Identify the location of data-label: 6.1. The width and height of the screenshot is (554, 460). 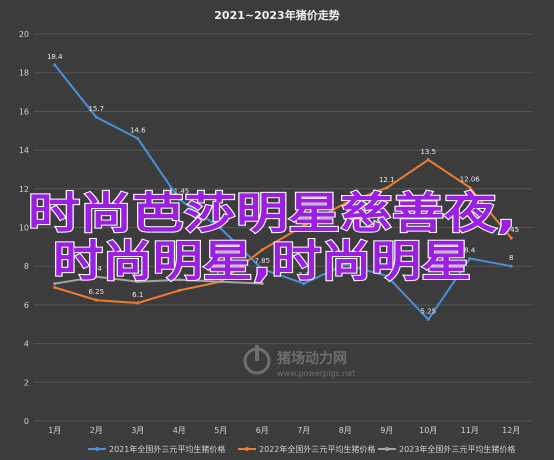
(137, 295).